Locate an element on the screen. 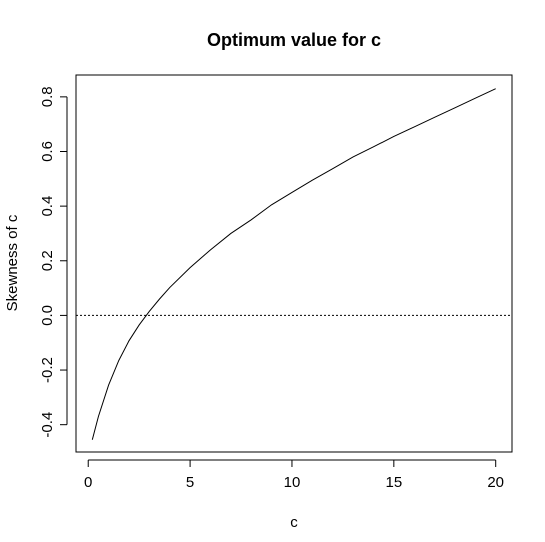 This screenshot has width=545, height=542. x-axis-label: c is located at coordinates (294, 522).